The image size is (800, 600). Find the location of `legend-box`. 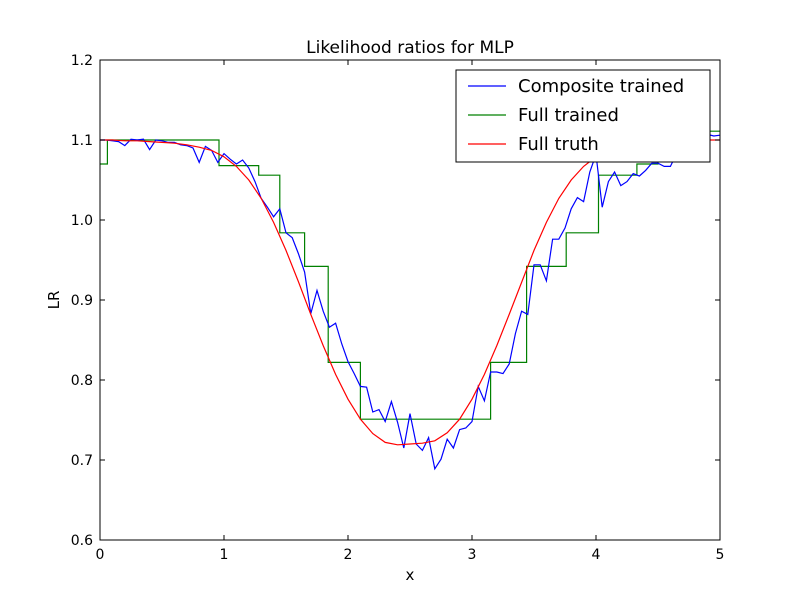

legend-box is located at coordinates (583, 116).